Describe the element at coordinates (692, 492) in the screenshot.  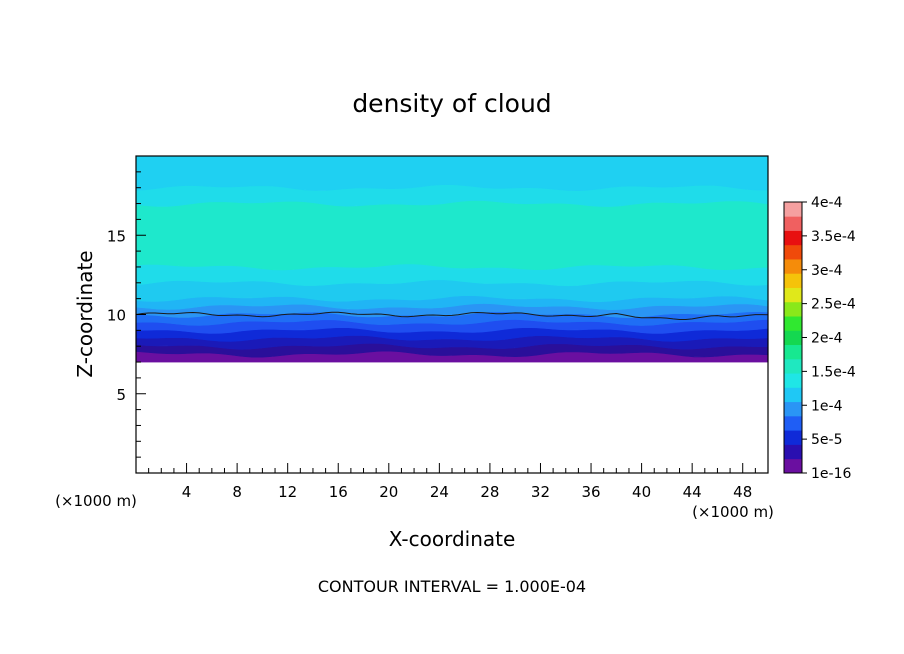
I see `x-tick-label: 44` at that location.